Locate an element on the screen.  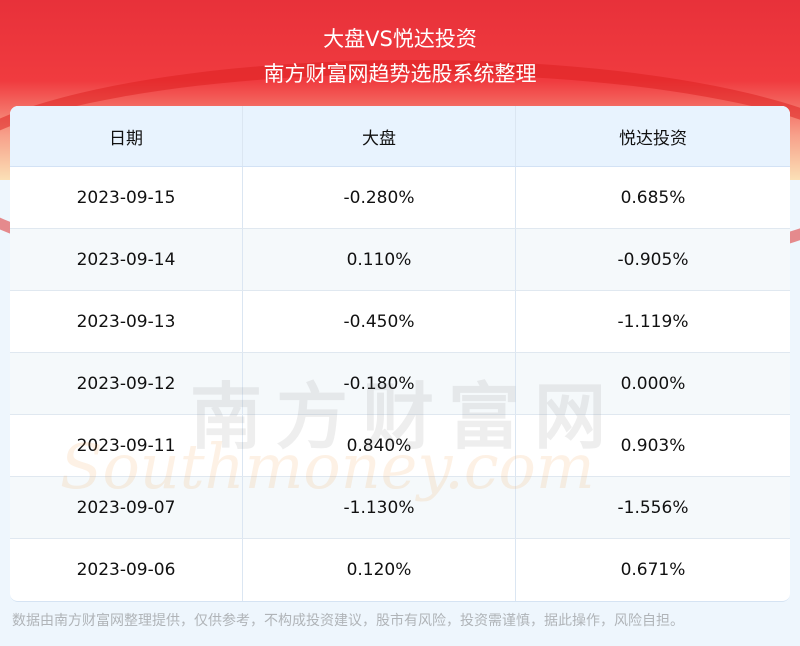
table-row: 2023-09-07 -1.130% -1.556% is located at coordinates (400, 508).